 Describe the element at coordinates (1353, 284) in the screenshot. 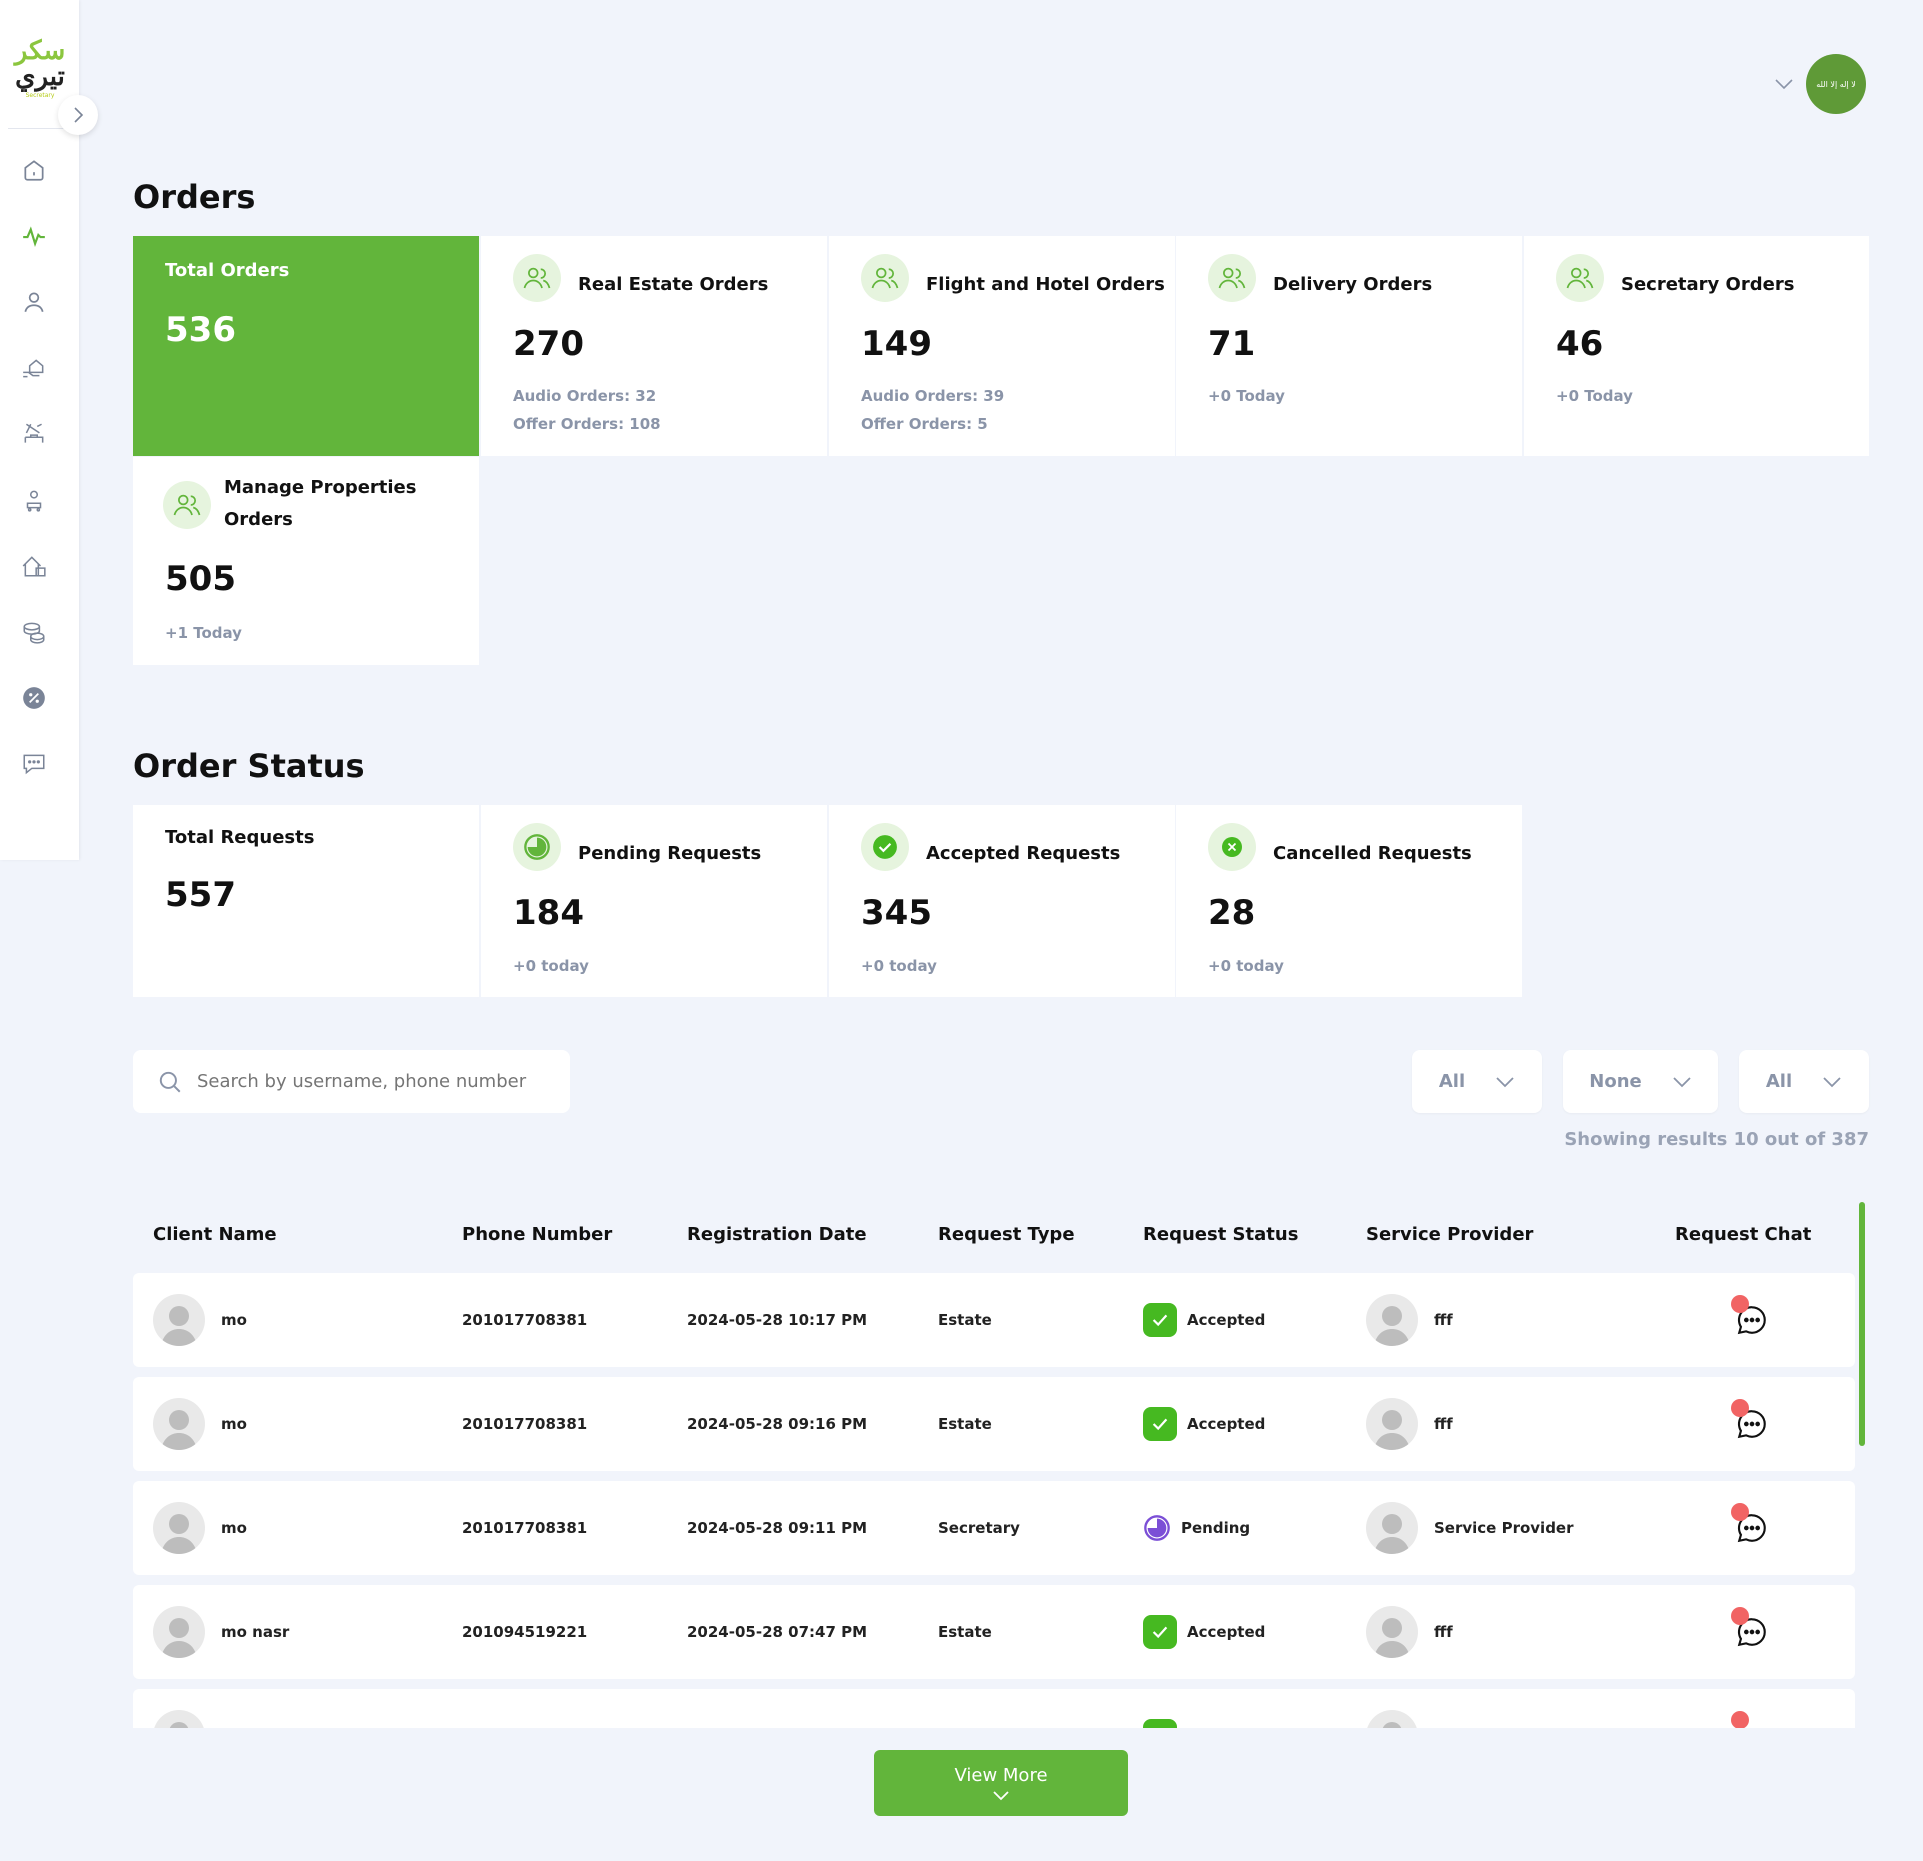

I see `card-label: Delivery Orders` at that location.